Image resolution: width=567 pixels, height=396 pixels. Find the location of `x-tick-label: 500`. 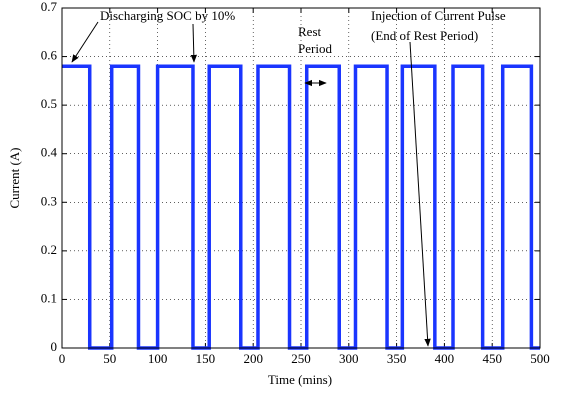

x-tick-label: 500 is located at coordinates (540, 358).